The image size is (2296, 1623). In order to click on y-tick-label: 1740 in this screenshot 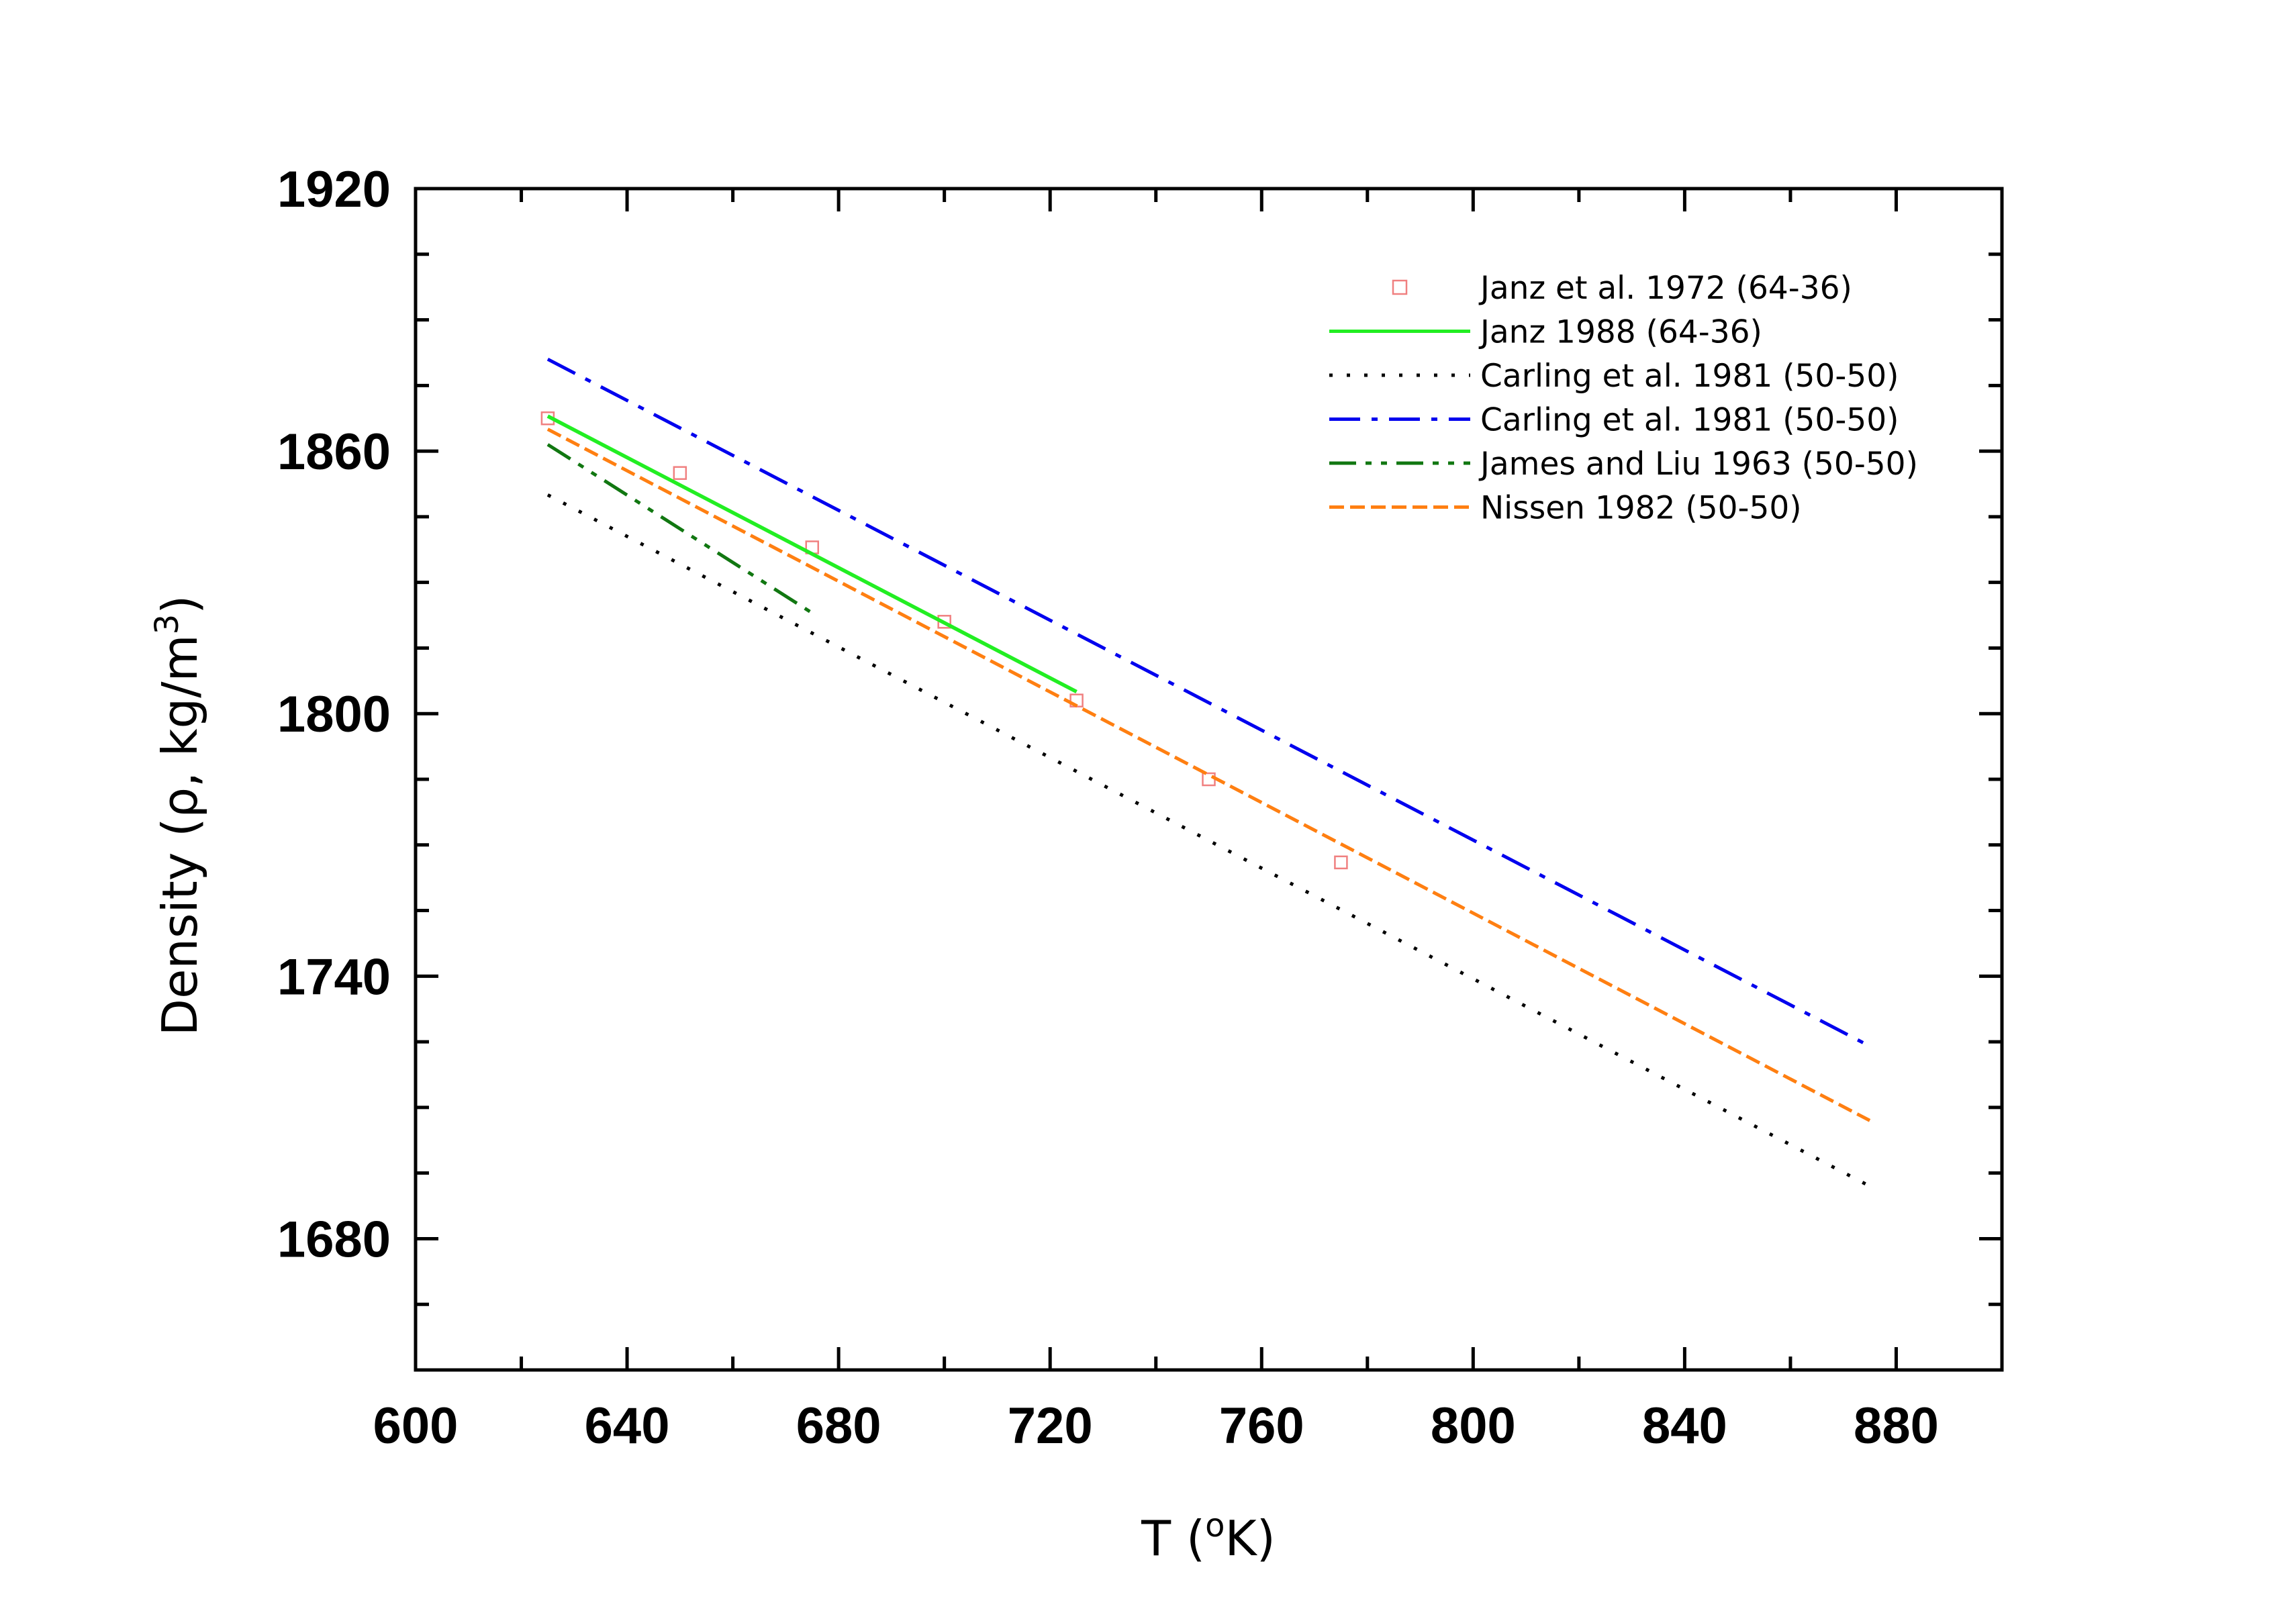, I will do `click(334, 976)`.